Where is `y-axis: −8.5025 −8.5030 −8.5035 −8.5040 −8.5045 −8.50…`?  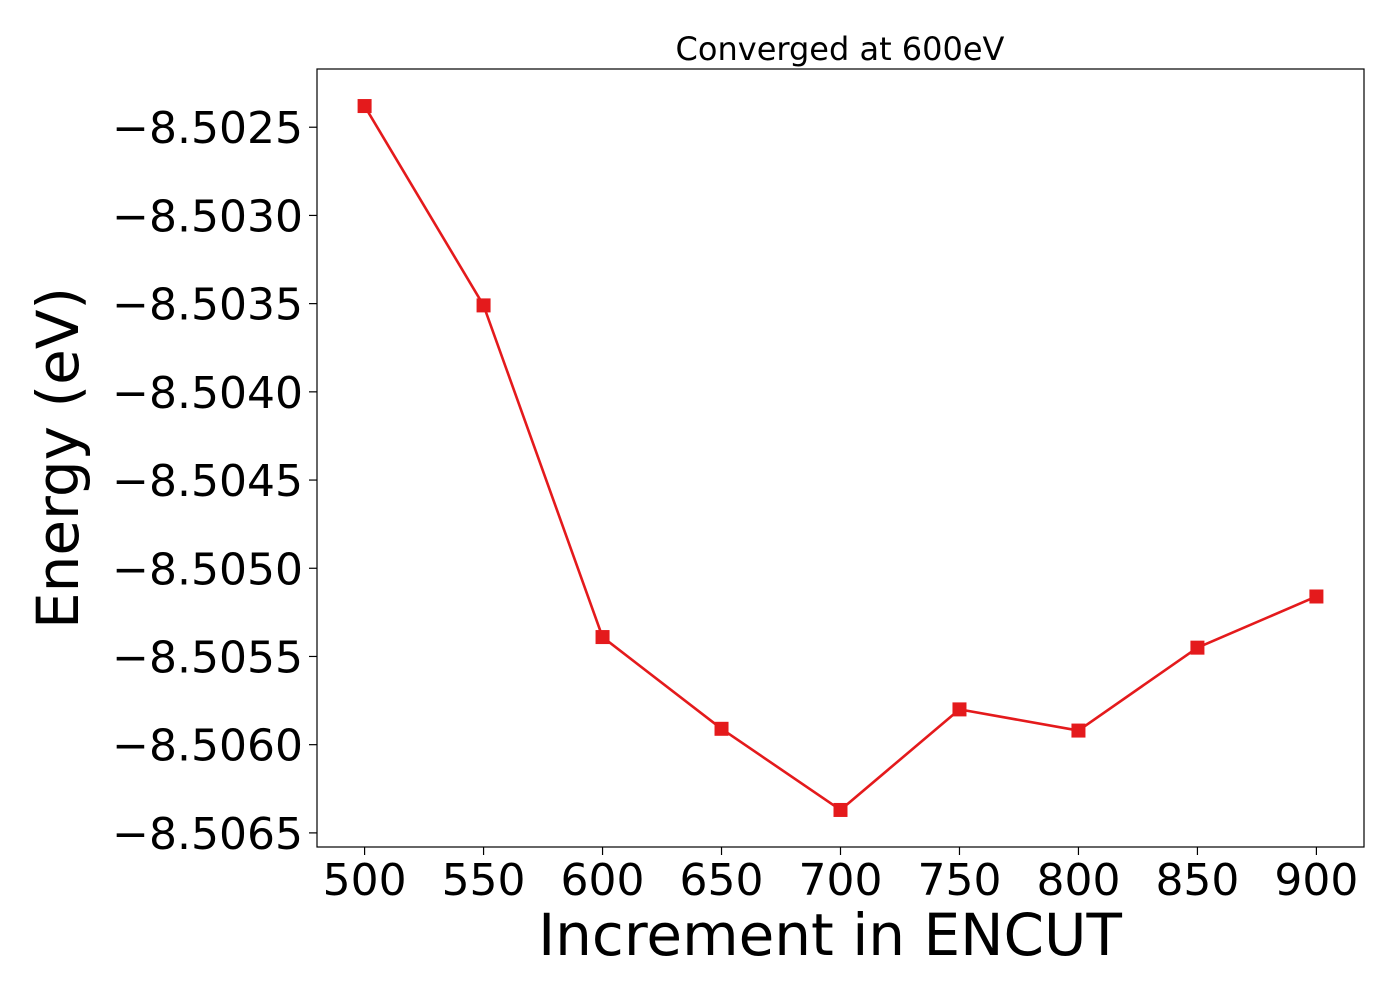
y-axis: −8.5025 −8.5030 −8.5035 −8.5040 −8.5045 −8.50… is located at coordinates (214, 481).